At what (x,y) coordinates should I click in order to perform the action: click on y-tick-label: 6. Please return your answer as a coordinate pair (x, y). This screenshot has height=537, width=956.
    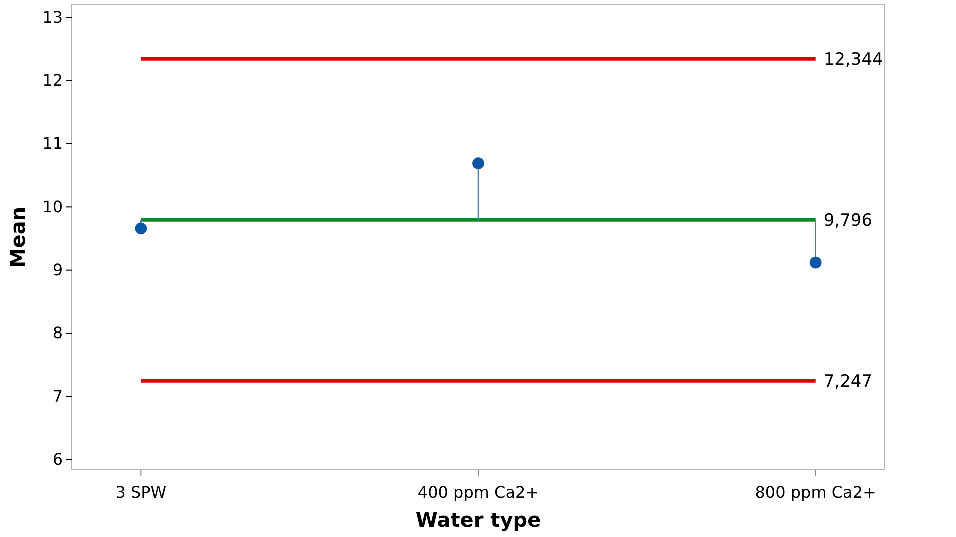
    Looking at the image, I should click on (57, 460).